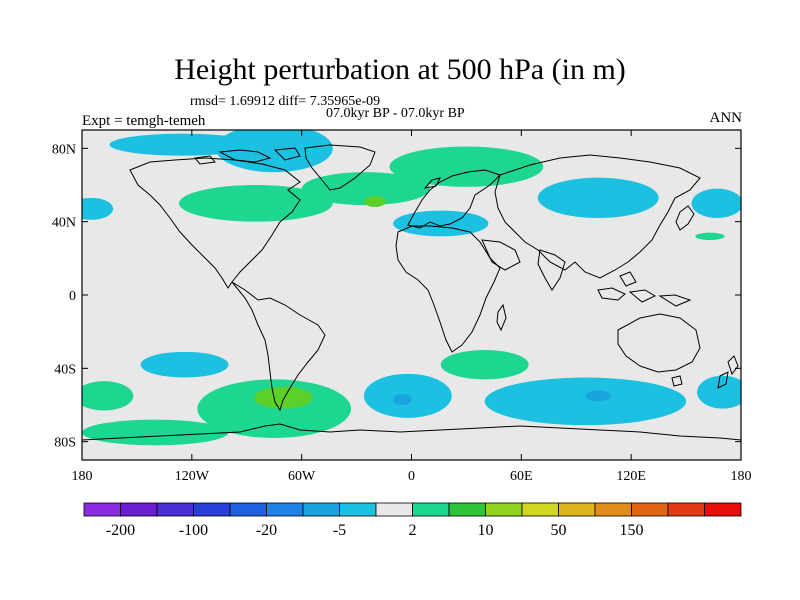 The image size is (800, 600). I want to click on colorbar-label-1: -100, so click(193, 530).